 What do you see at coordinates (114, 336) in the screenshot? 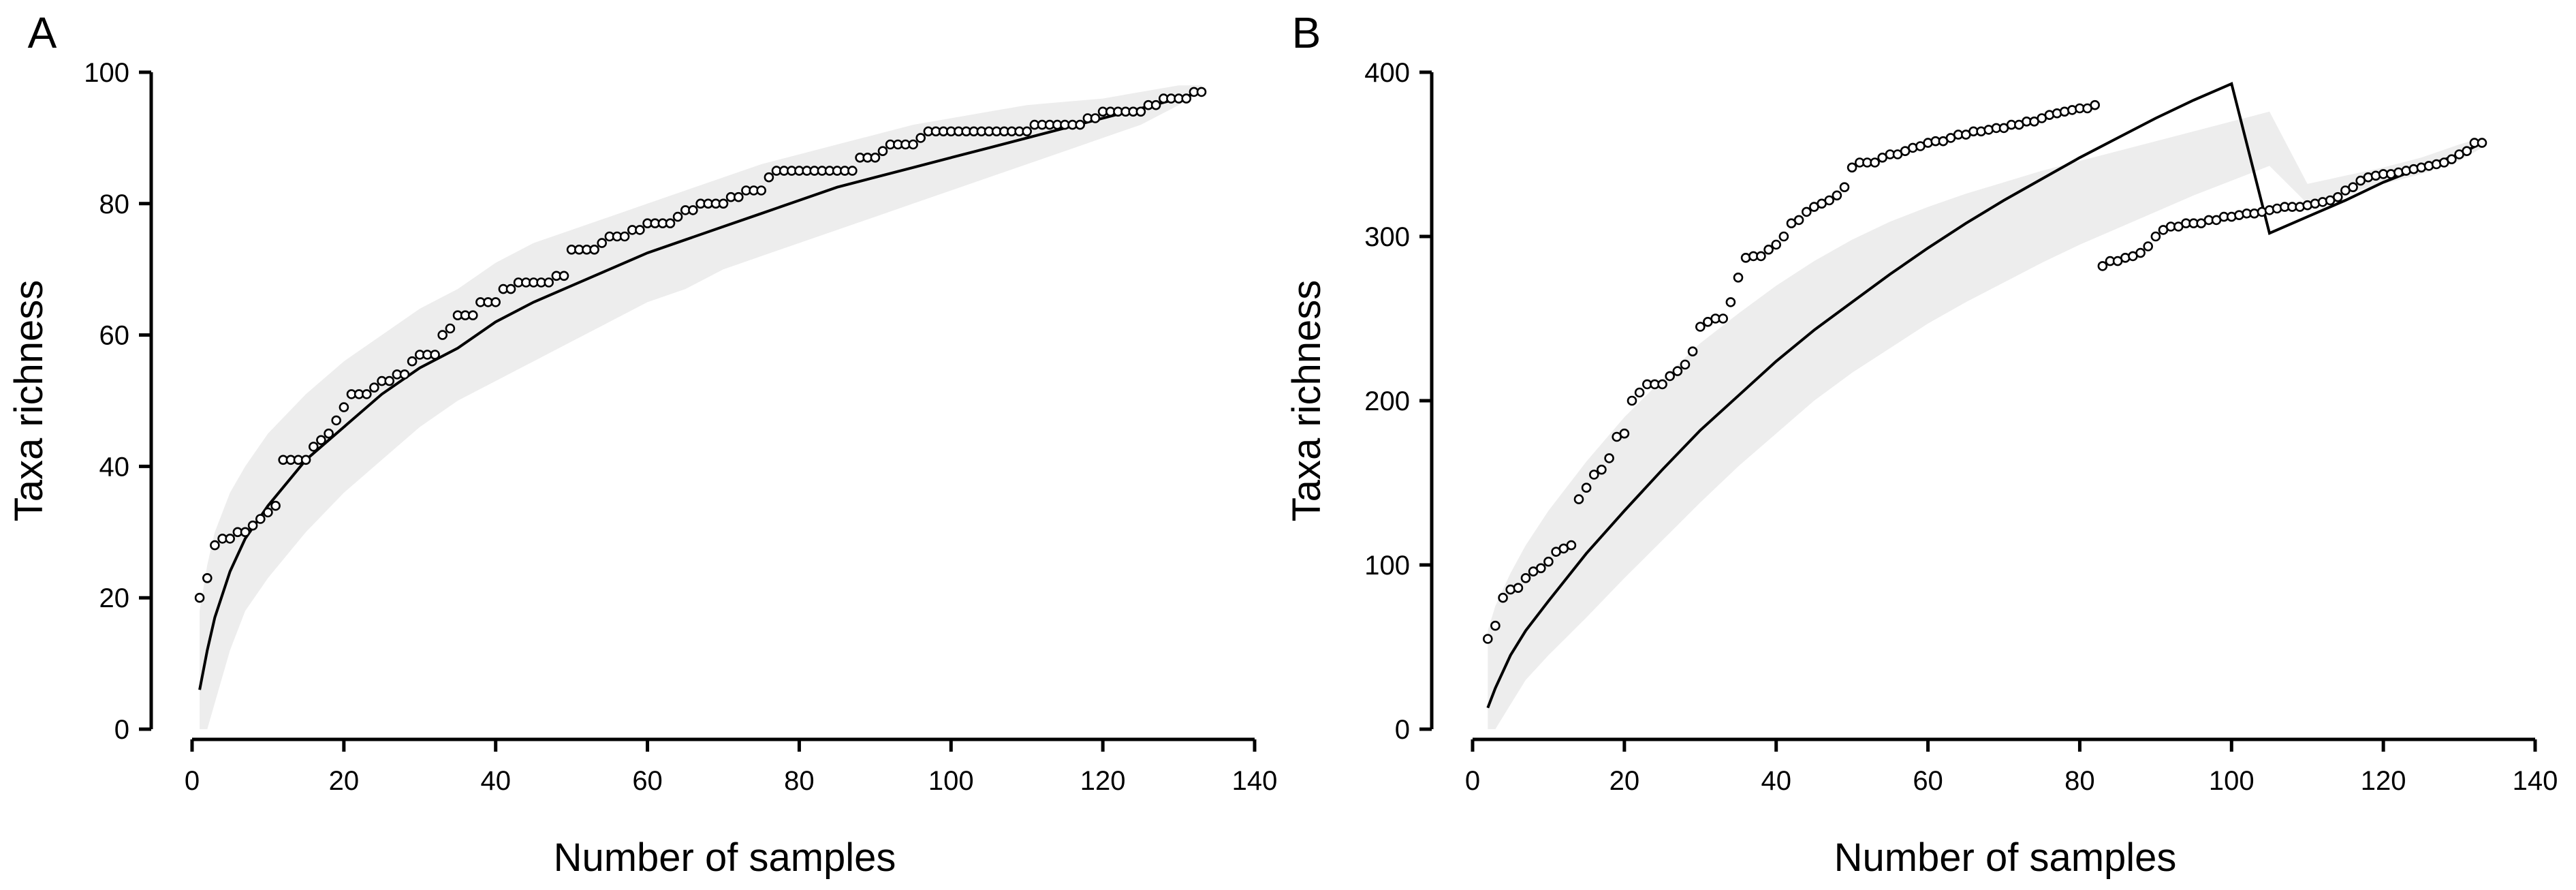
I see `a-y-tick-label: 60` at bounding box center [114, 336].